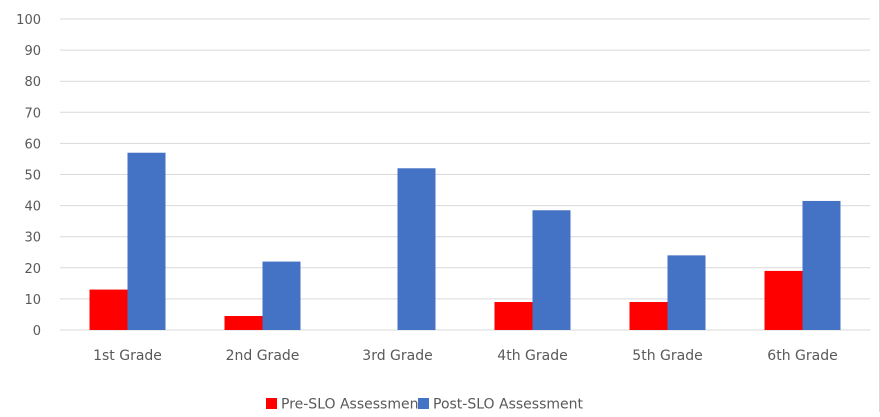 The width and height of the screenshot is (880, 417). I want to click on x-tick-label: 3rd Grade, so click(397, 356).